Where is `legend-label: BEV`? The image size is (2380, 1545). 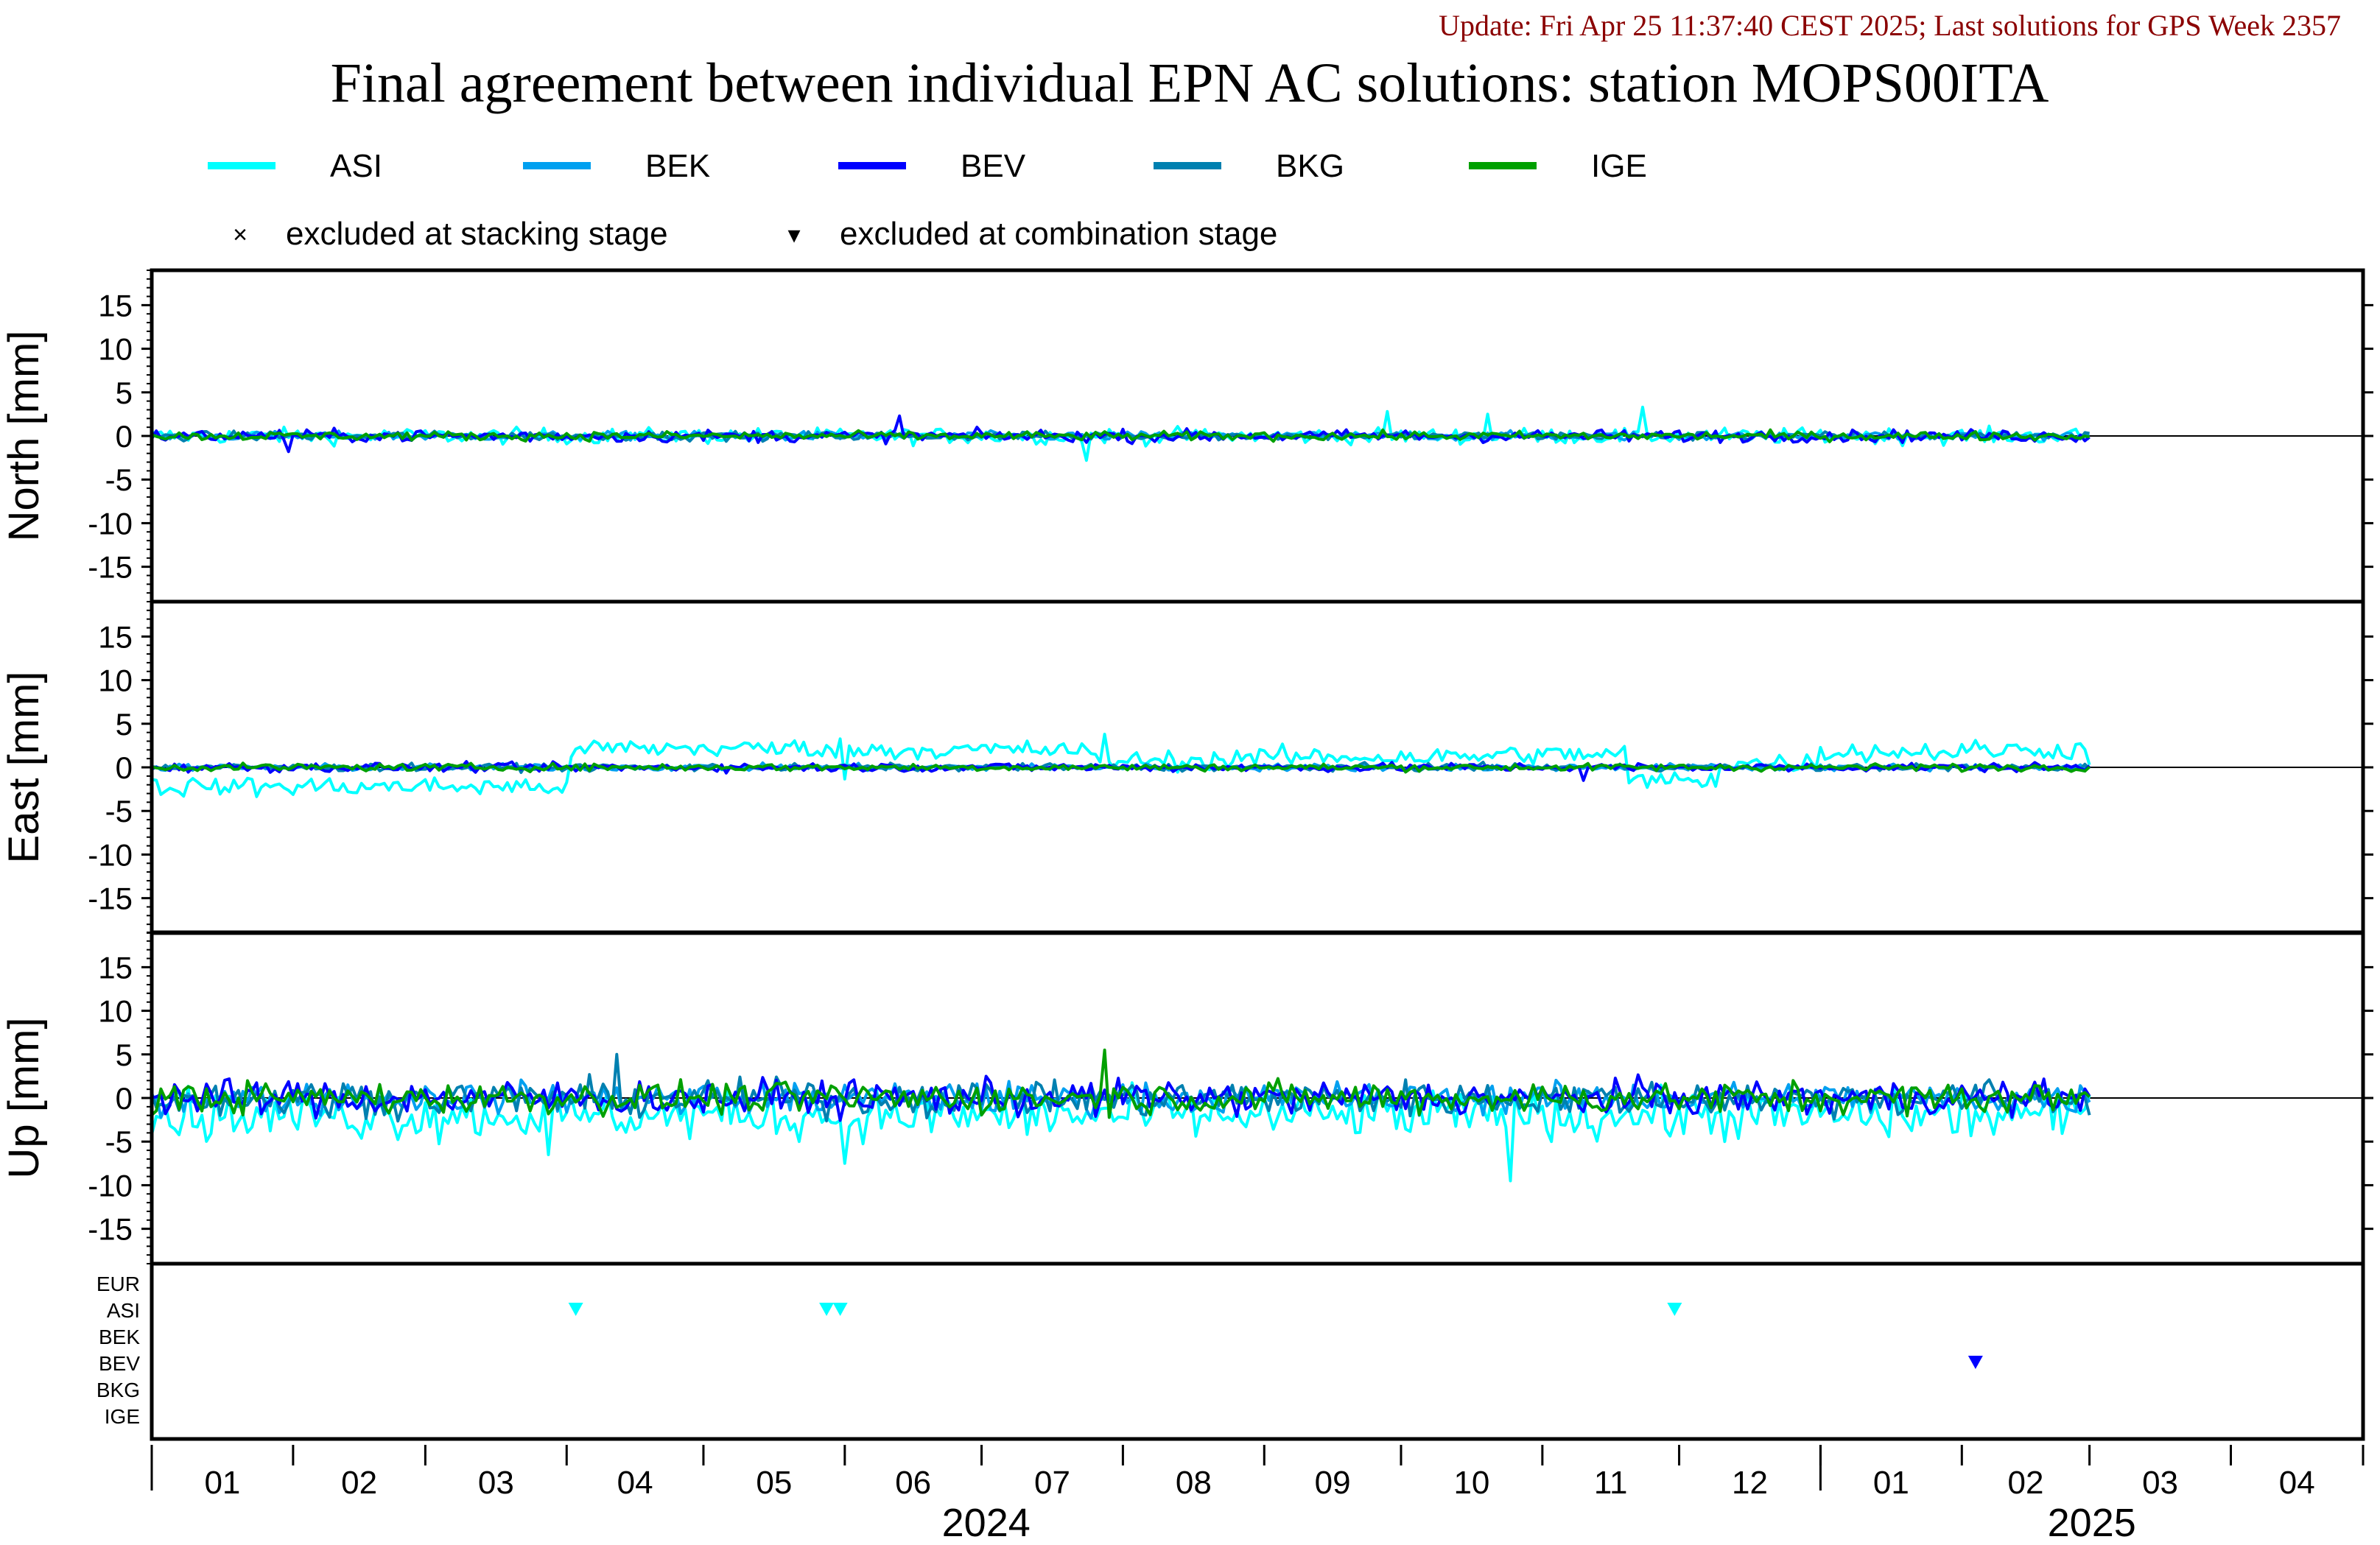
legend-label: BEV is located at coordinates (993, 166).